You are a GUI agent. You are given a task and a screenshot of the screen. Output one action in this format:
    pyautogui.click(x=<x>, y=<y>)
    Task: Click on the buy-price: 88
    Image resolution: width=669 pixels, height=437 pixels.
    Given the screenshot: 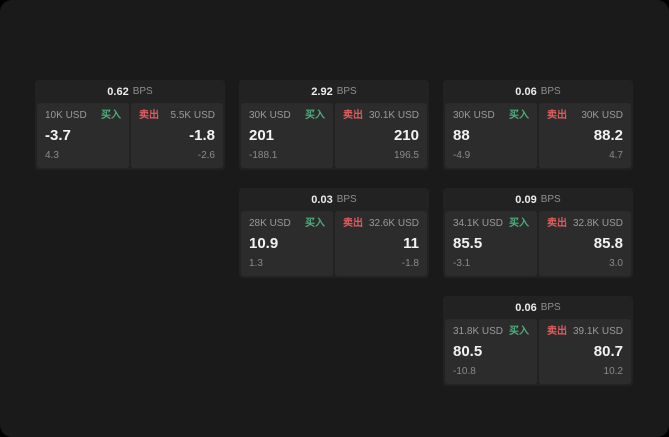 What is the action you would take?
    pyautogui.click(x=461, y=135)
    